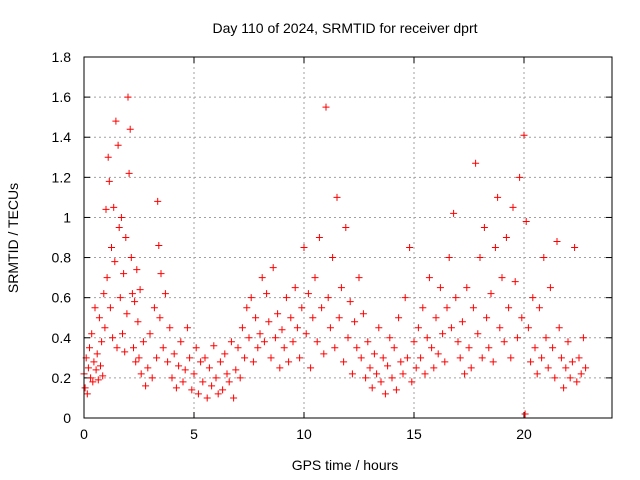 This screenshot has height=480, width=640. Describe the element at coordinates (414, 434) in the screenshot. I see `x-tick-label: 15` at that location.